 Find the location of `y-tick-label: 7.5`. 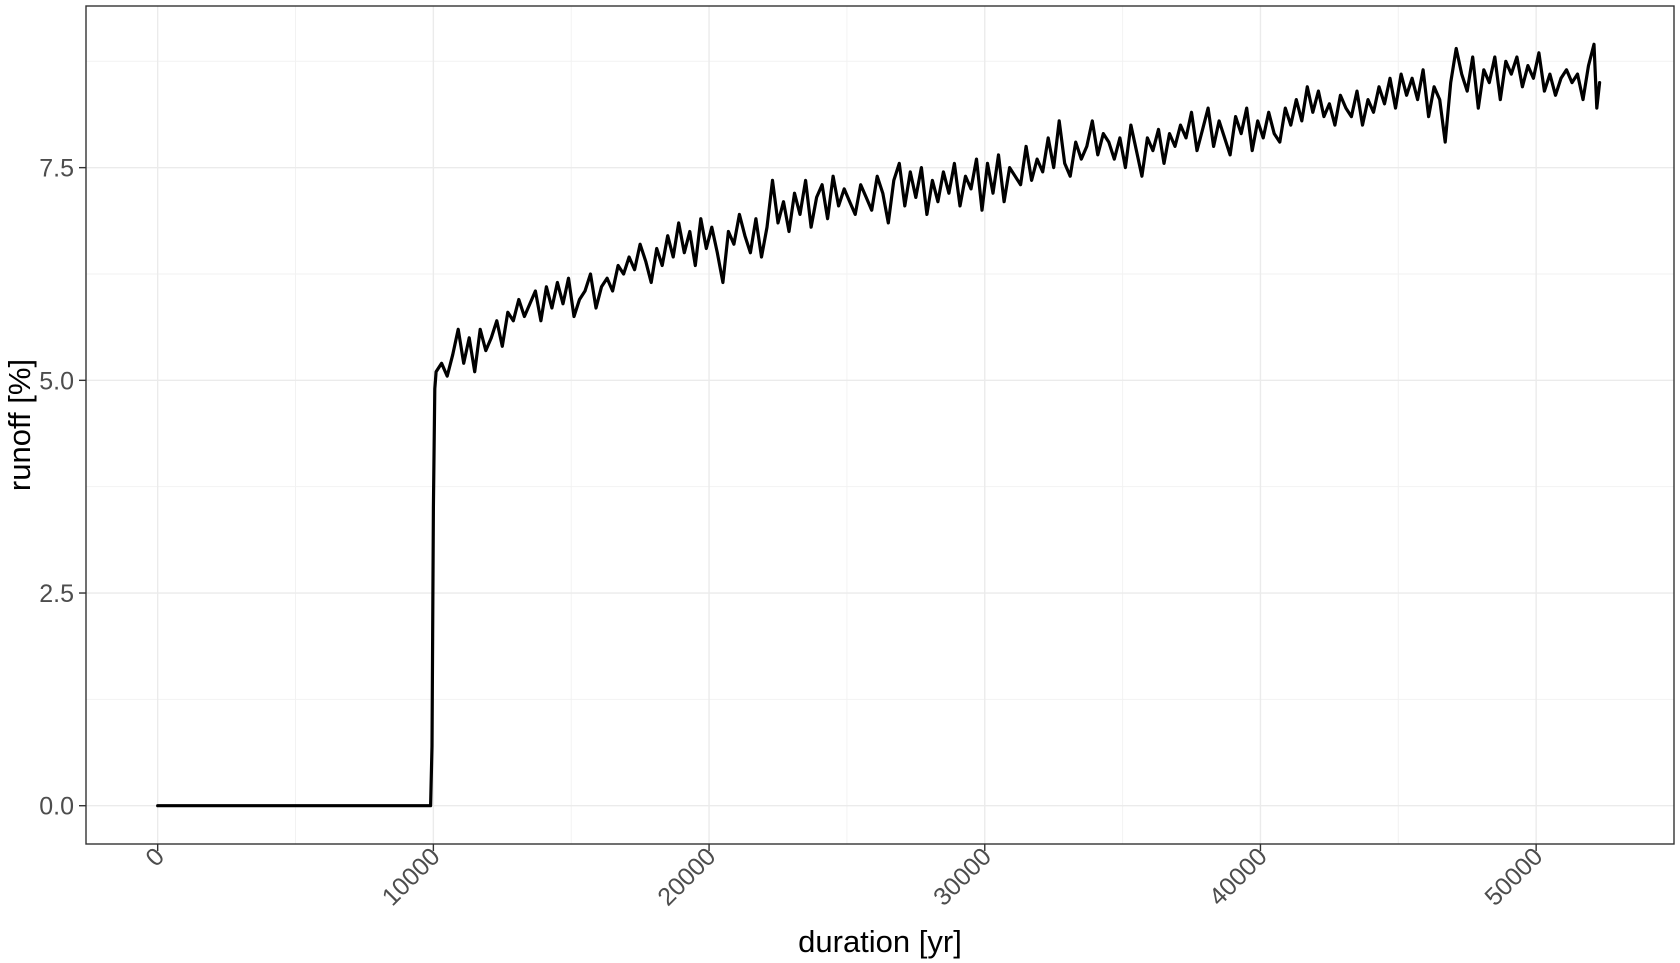

y-tick-label: 7.5 is located at coordinates (56, 169).